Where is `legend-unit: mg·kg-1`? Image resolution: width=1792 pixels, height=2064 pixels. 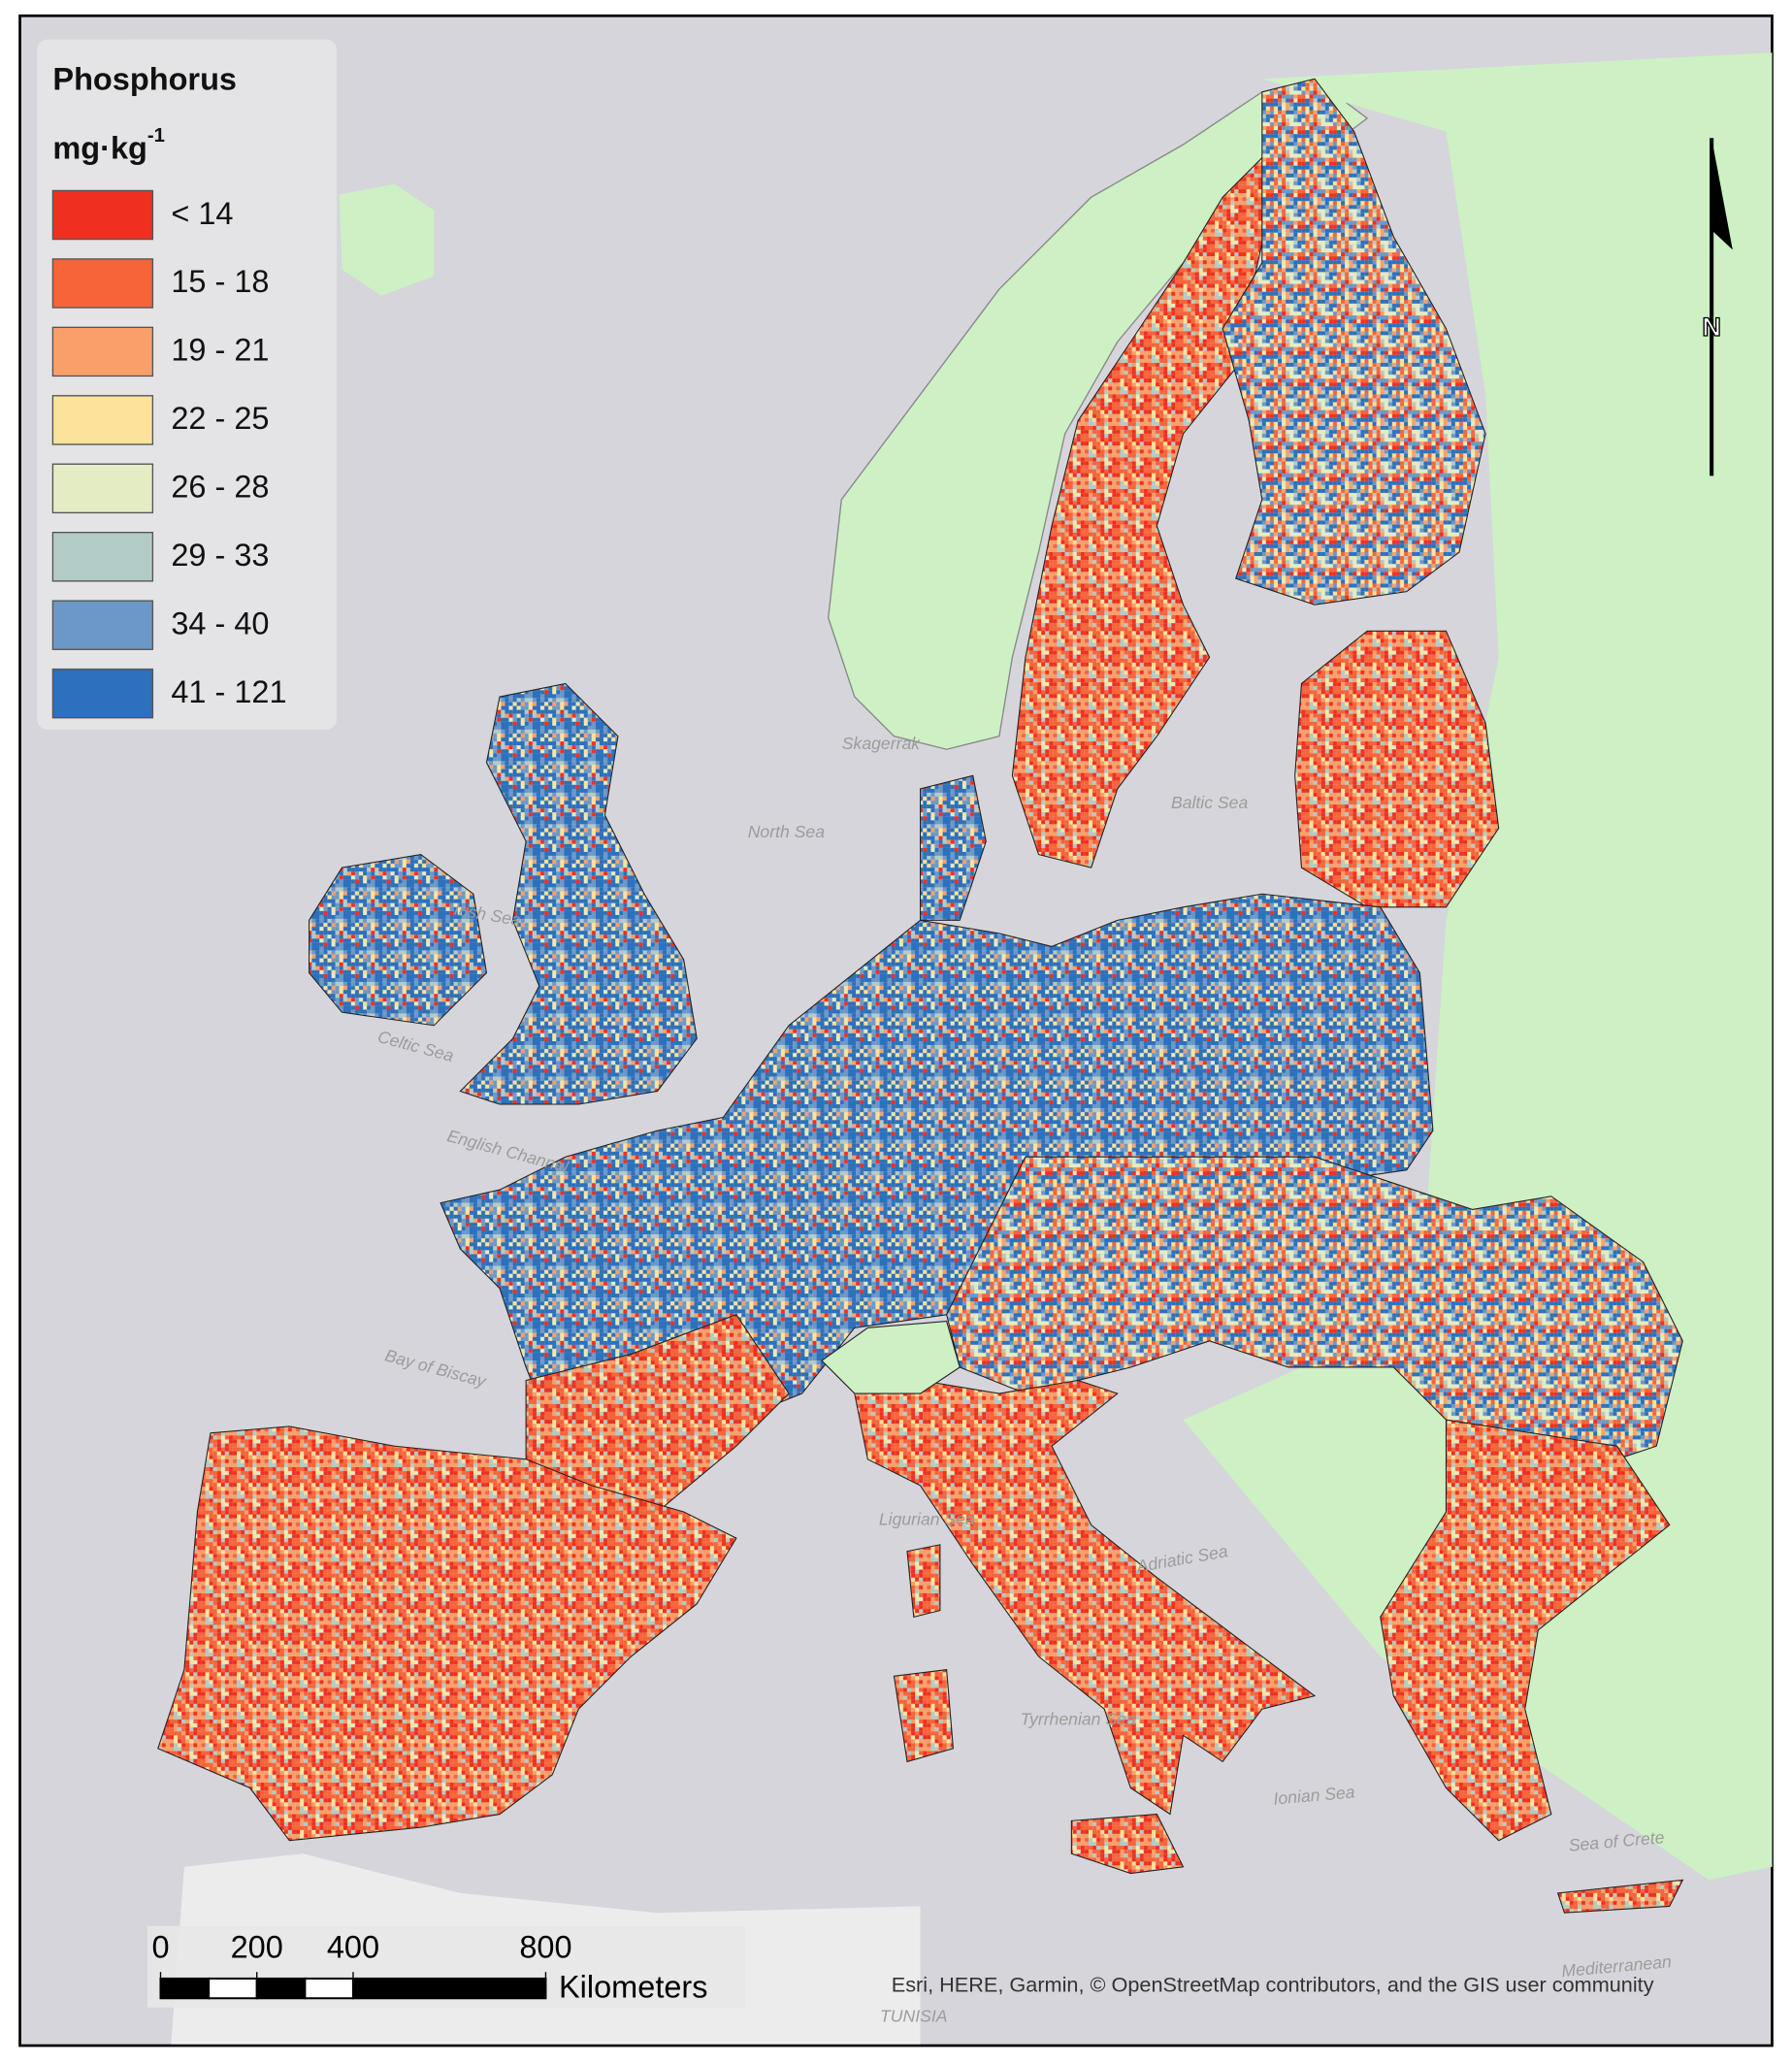
legend-unit: mg·kg-1 is located at coordinates (108, 145).